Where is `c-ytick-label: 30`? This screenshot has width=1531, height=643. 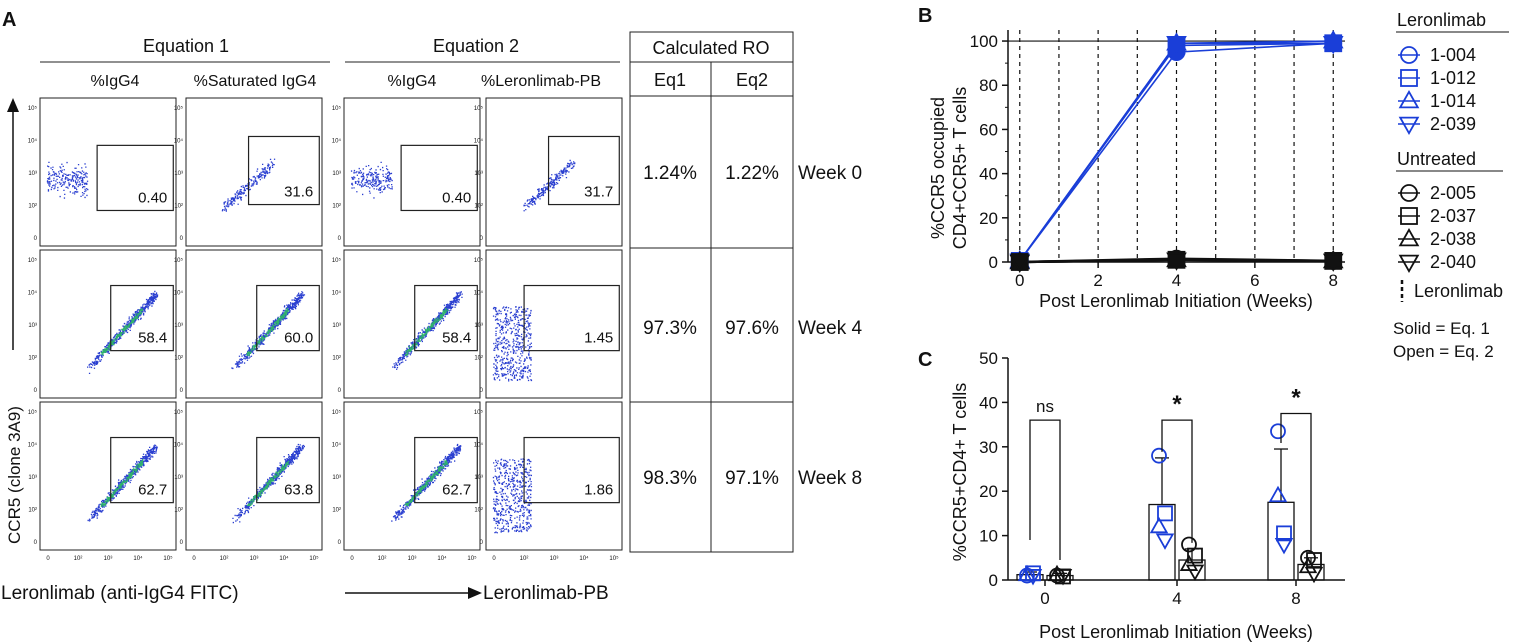 c-ytick-label: 30 is located at coordinates (988, 447).